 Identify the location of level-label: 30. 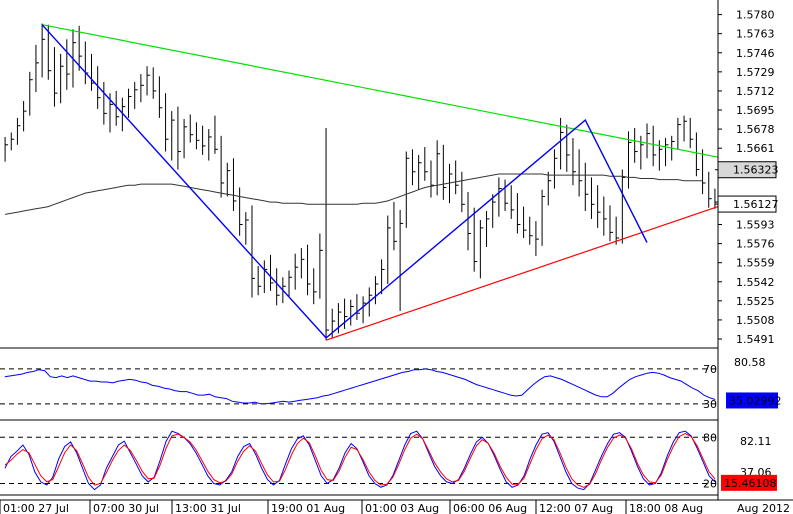
(710, 404).